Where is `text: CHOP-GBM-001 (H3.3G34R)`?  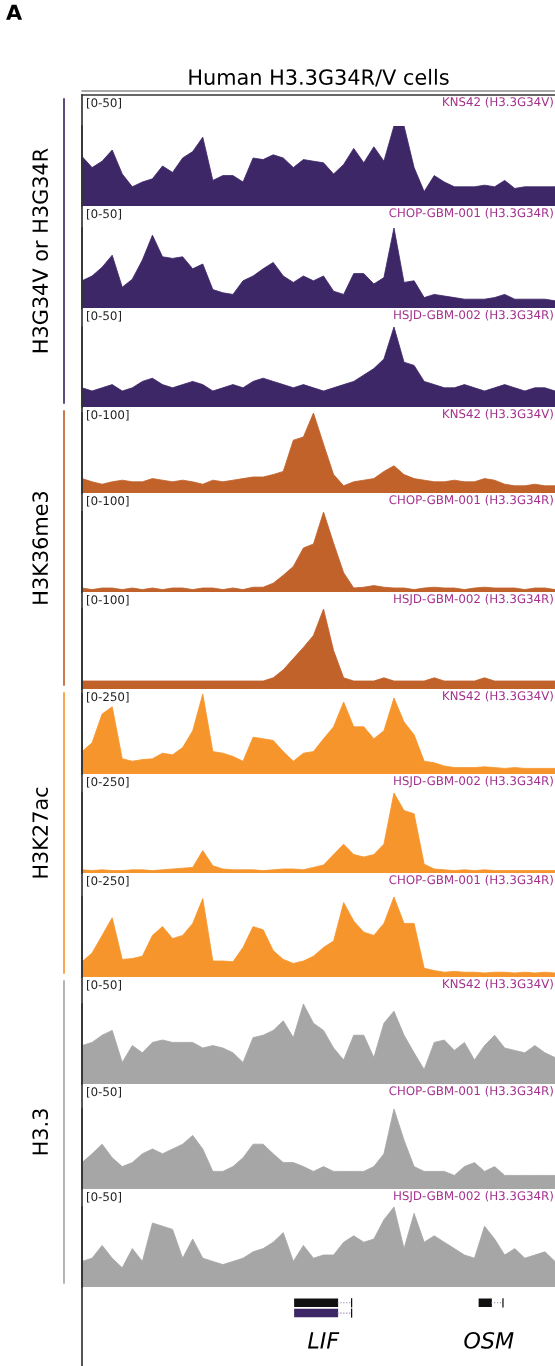
text: CHOP-GBM-001 (H3.3G34R) is located at coordinates (471, 500).